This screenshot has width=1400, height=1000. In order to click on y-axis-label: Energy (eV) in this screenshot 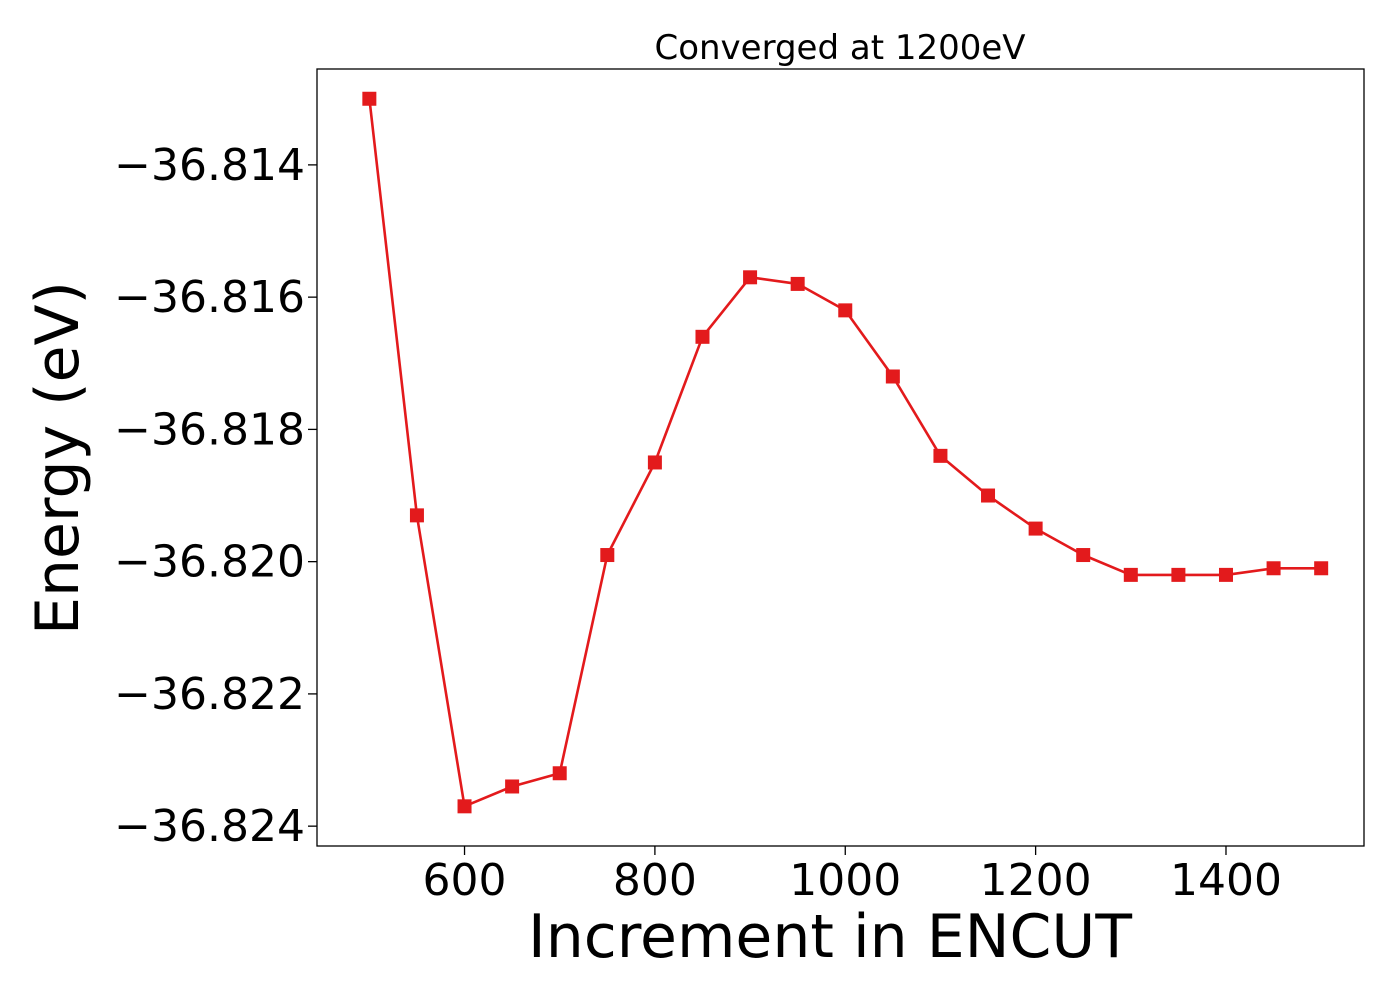, I will do `click(58, 458)`.